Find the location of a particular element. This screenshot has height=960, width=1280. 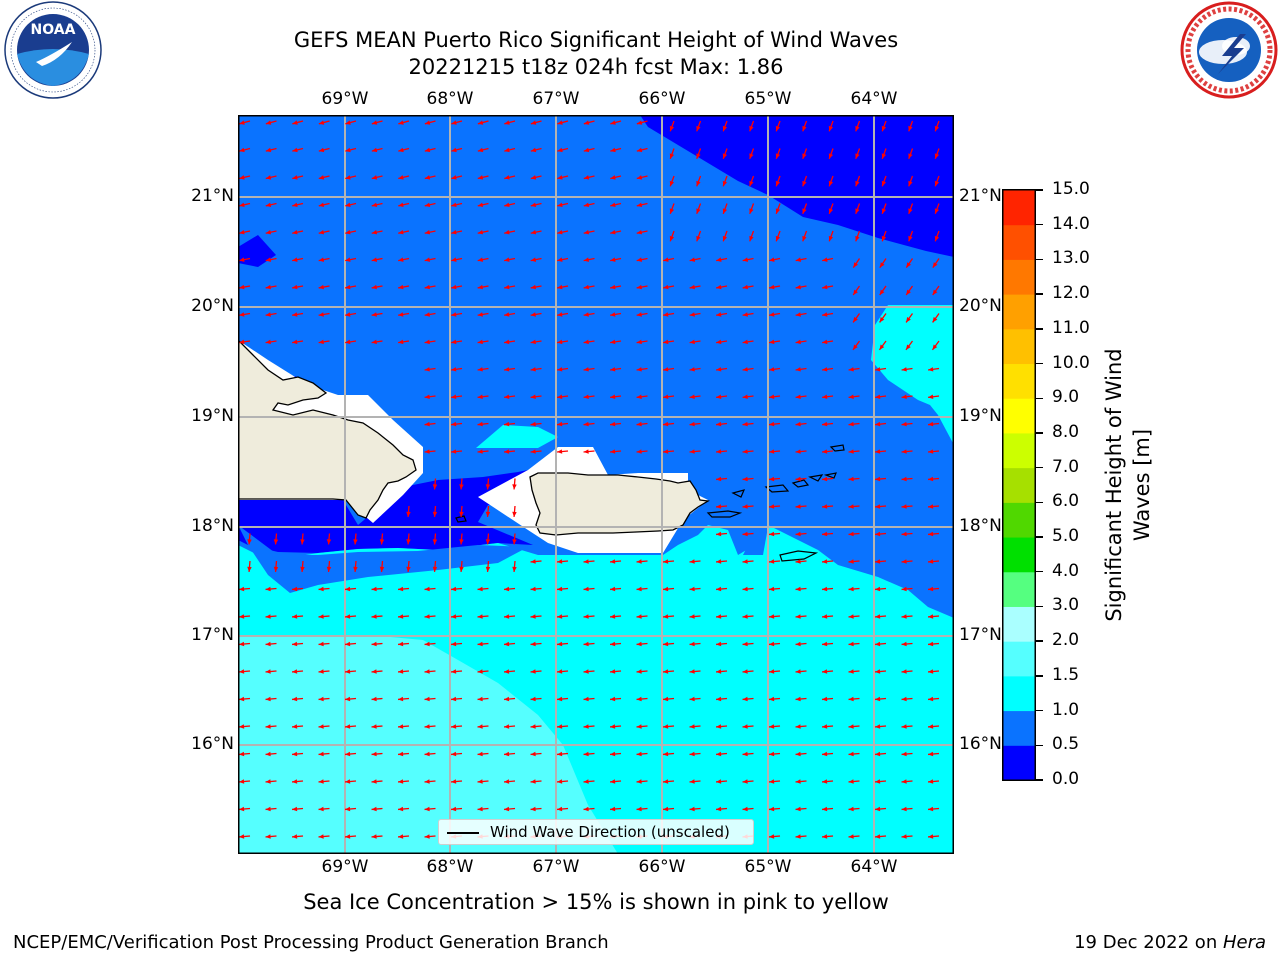

land-anegada is located at coordinates (837, 448).